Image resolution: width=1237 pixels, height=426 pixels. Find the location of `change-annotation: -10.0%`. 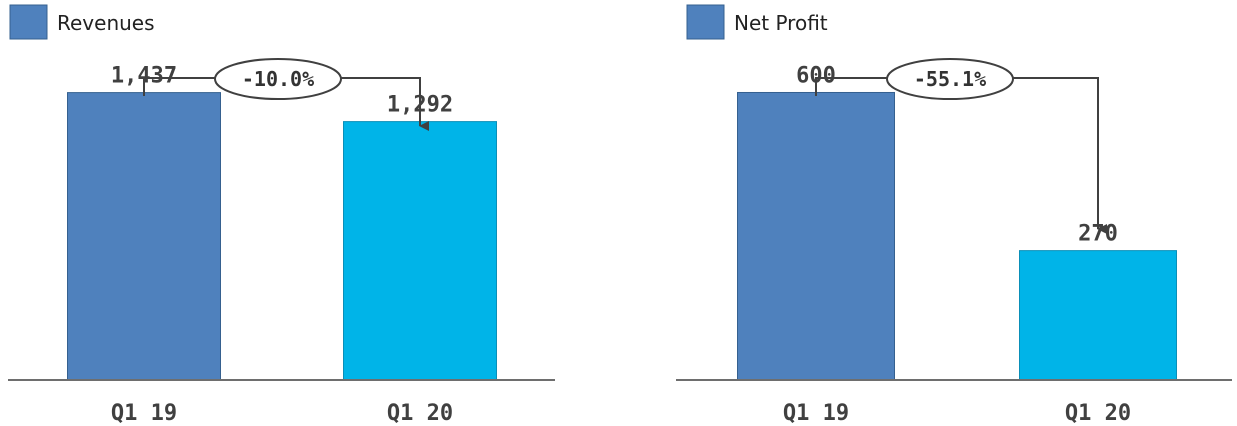

change-annotation: -10.0% is located at coordinates (286, 94).